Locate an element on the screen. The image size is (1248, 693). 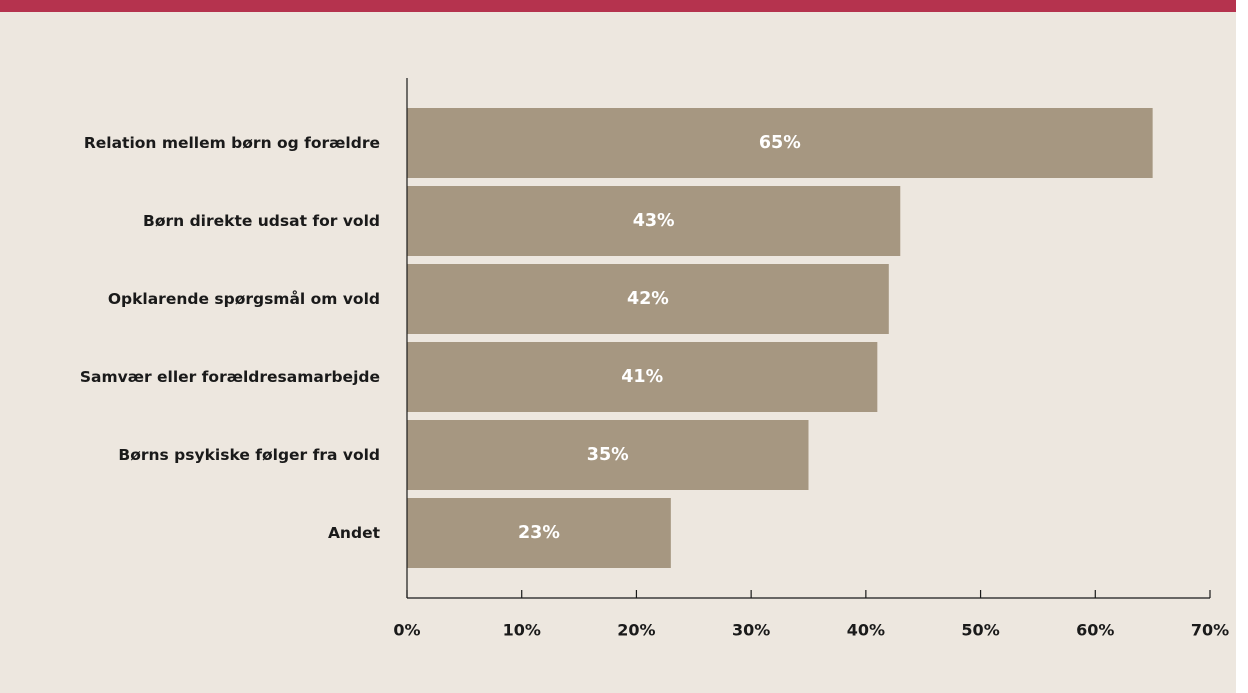
data-label: 43% is located at coordinates (654, 221).